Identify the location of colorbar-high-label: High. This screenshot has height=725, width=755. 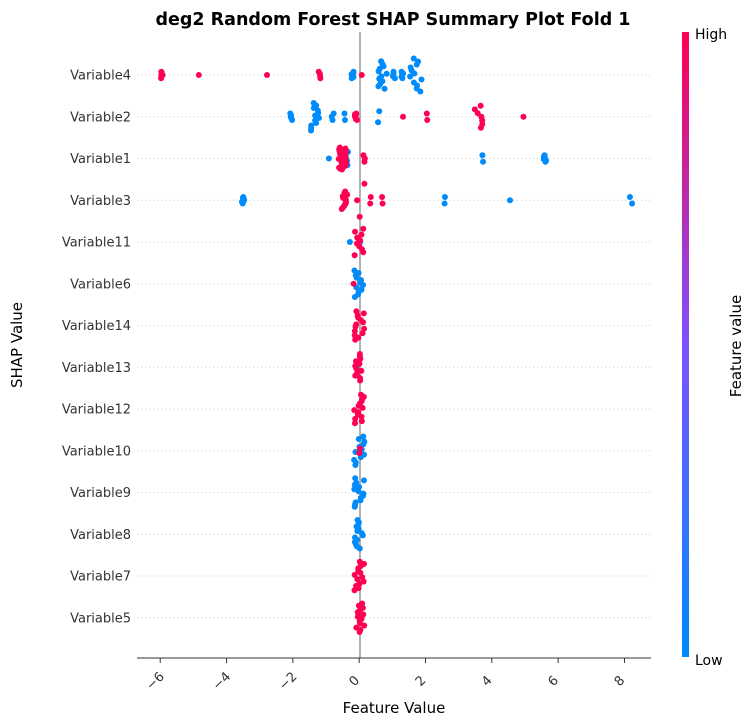
(711, 35).